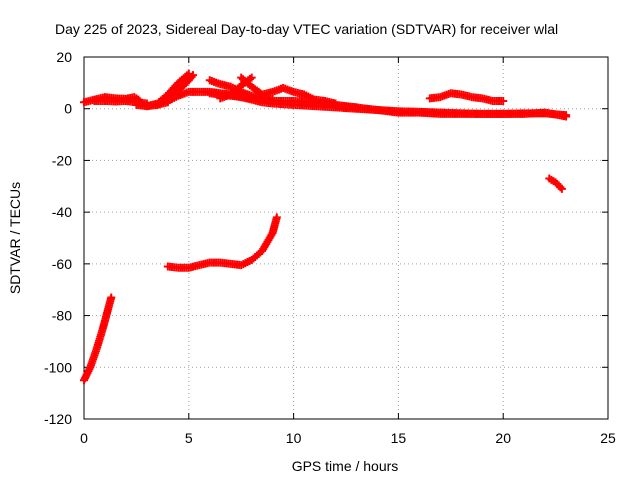  What do you see at coordinates (399, 438) in the screenshot?
I see `x-tick-label: 15` at bounding box center [399, 438].